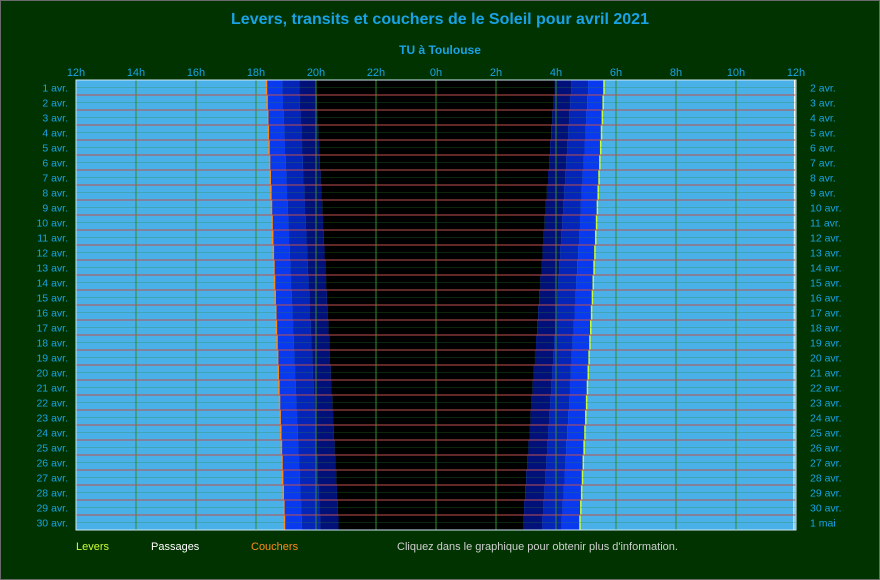 The height and width of the screenshot is (580, 880). I want to click on row-label-right: 14 avr., so click(826, 269).